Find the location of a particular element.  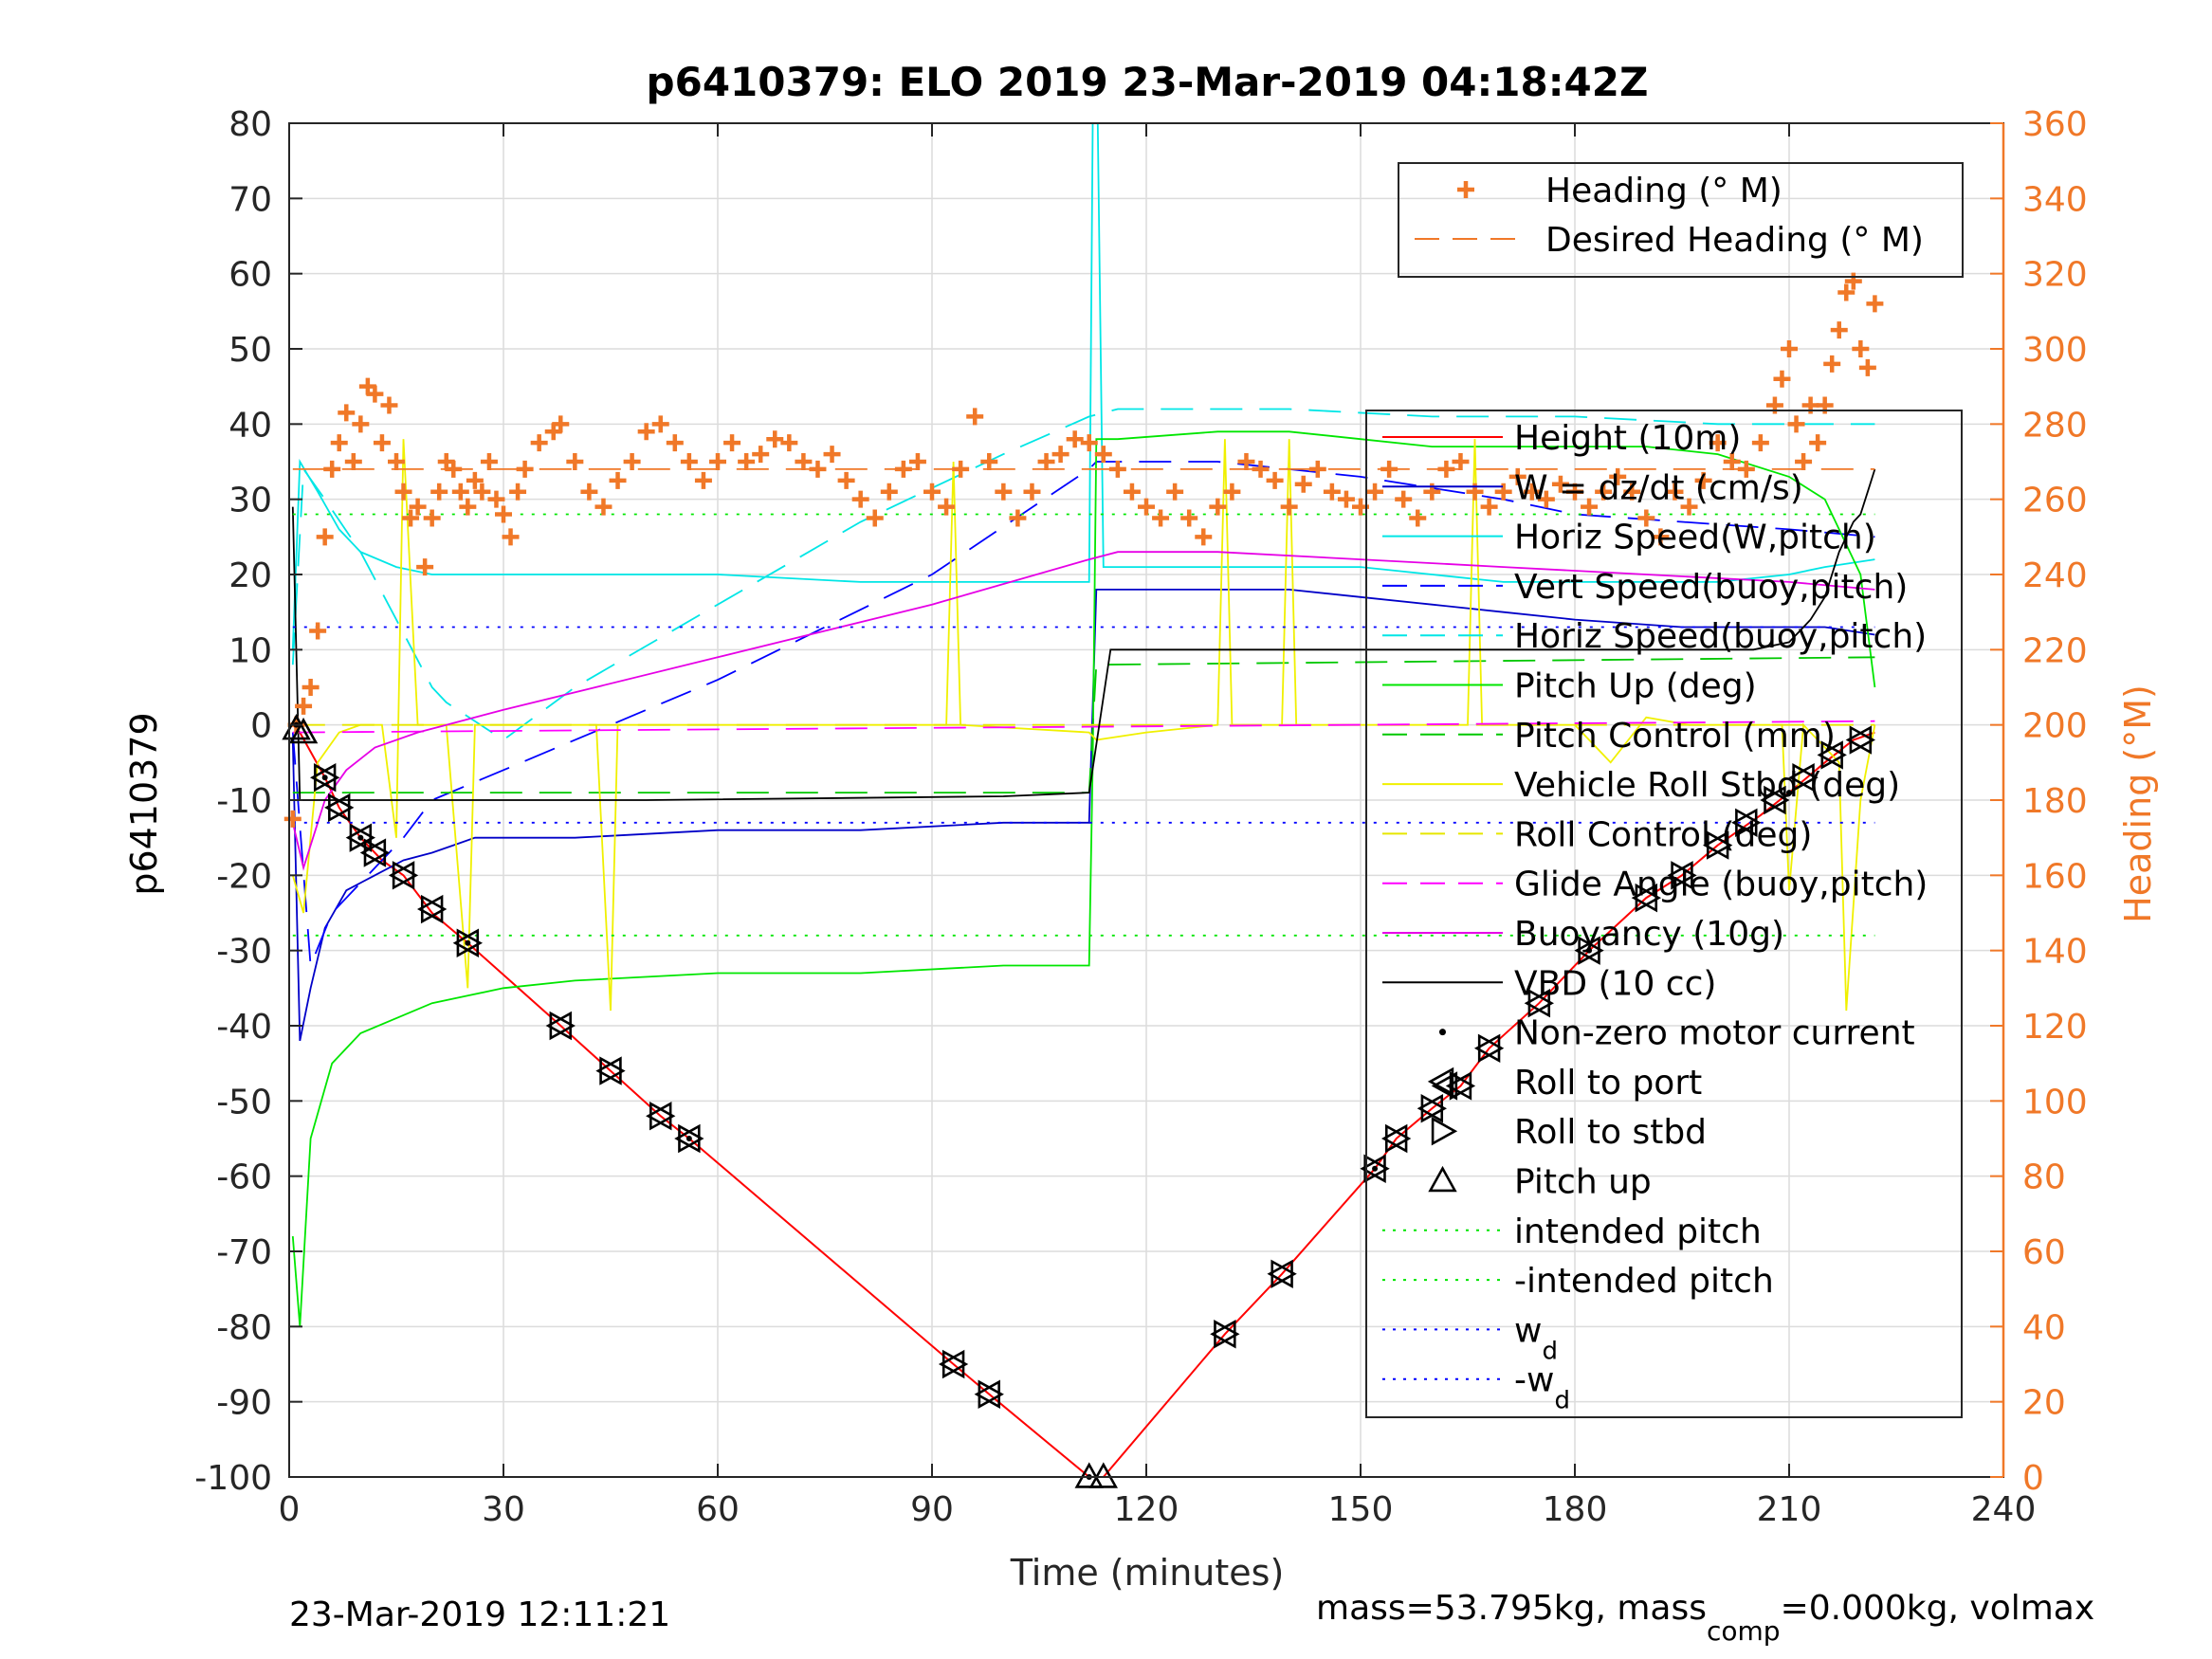

x-tick-label: 240 is located at coordinates (2004, 1509).